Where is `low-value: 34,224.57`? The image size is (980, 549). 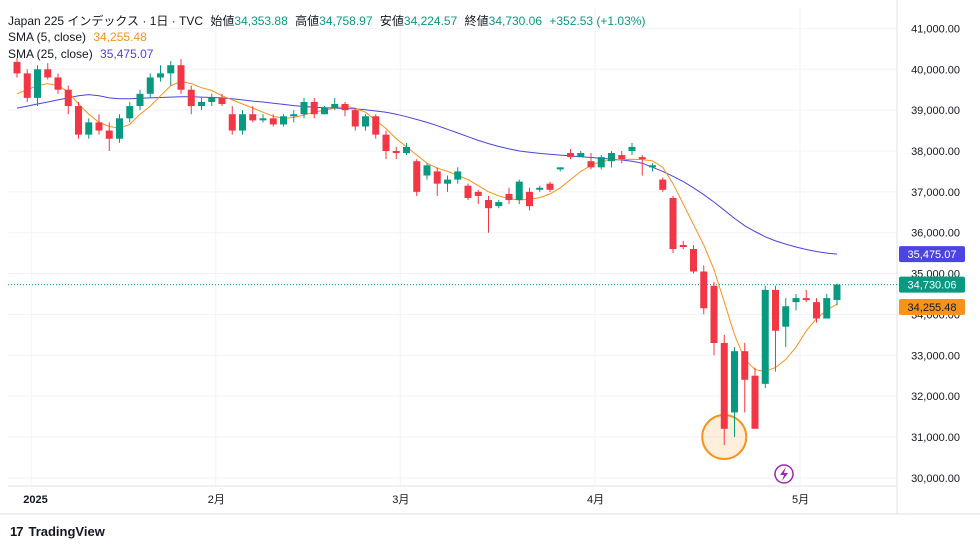 low-value: 34,224.57 is located at coordinates (430, 21).